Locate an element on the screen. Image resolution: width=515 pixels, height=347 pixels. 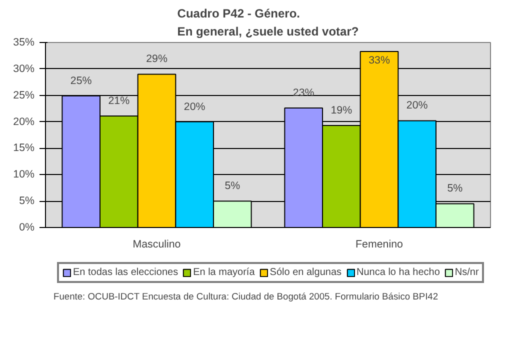
legend-label: Ns/nr is located at coordinates (466, 272).